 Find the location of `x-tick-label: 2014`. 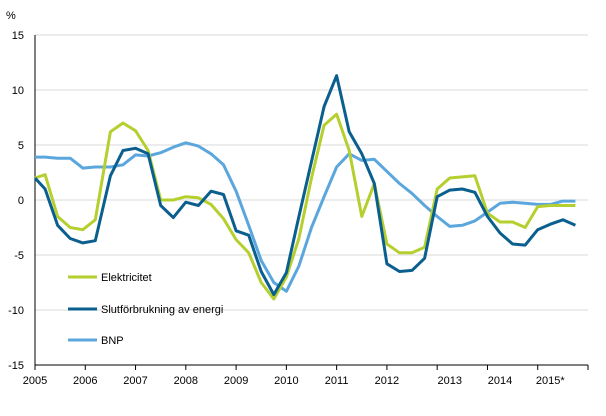

x-tick-label: 2014 is located at coordinates (500, 381).